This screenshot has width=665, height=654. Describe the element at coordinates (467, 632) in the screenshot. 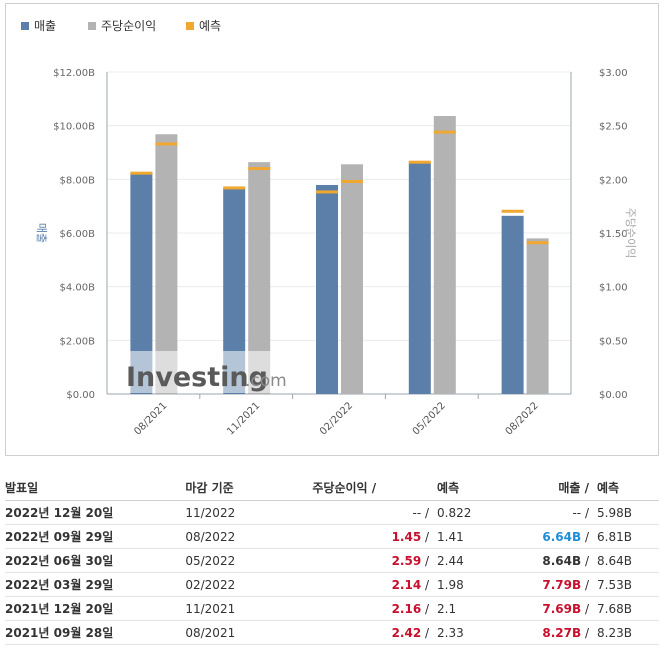

I see `eps-forecast-cell: 2.33` at that location.